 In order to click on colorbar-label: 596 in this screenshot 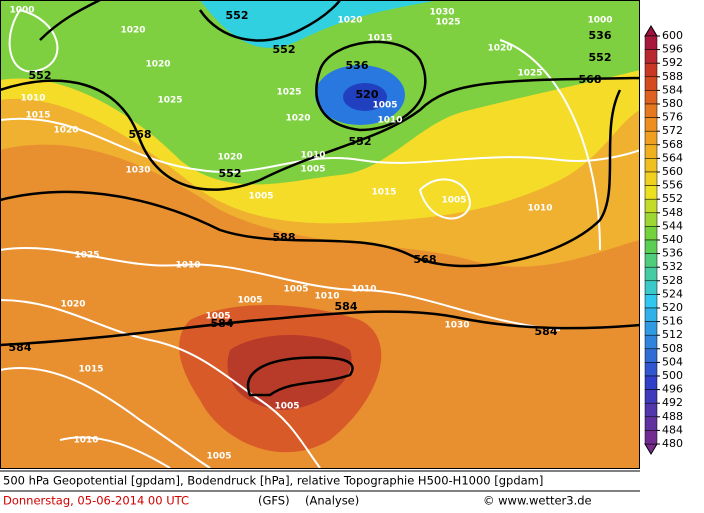, I will do `click(672, 49)`.